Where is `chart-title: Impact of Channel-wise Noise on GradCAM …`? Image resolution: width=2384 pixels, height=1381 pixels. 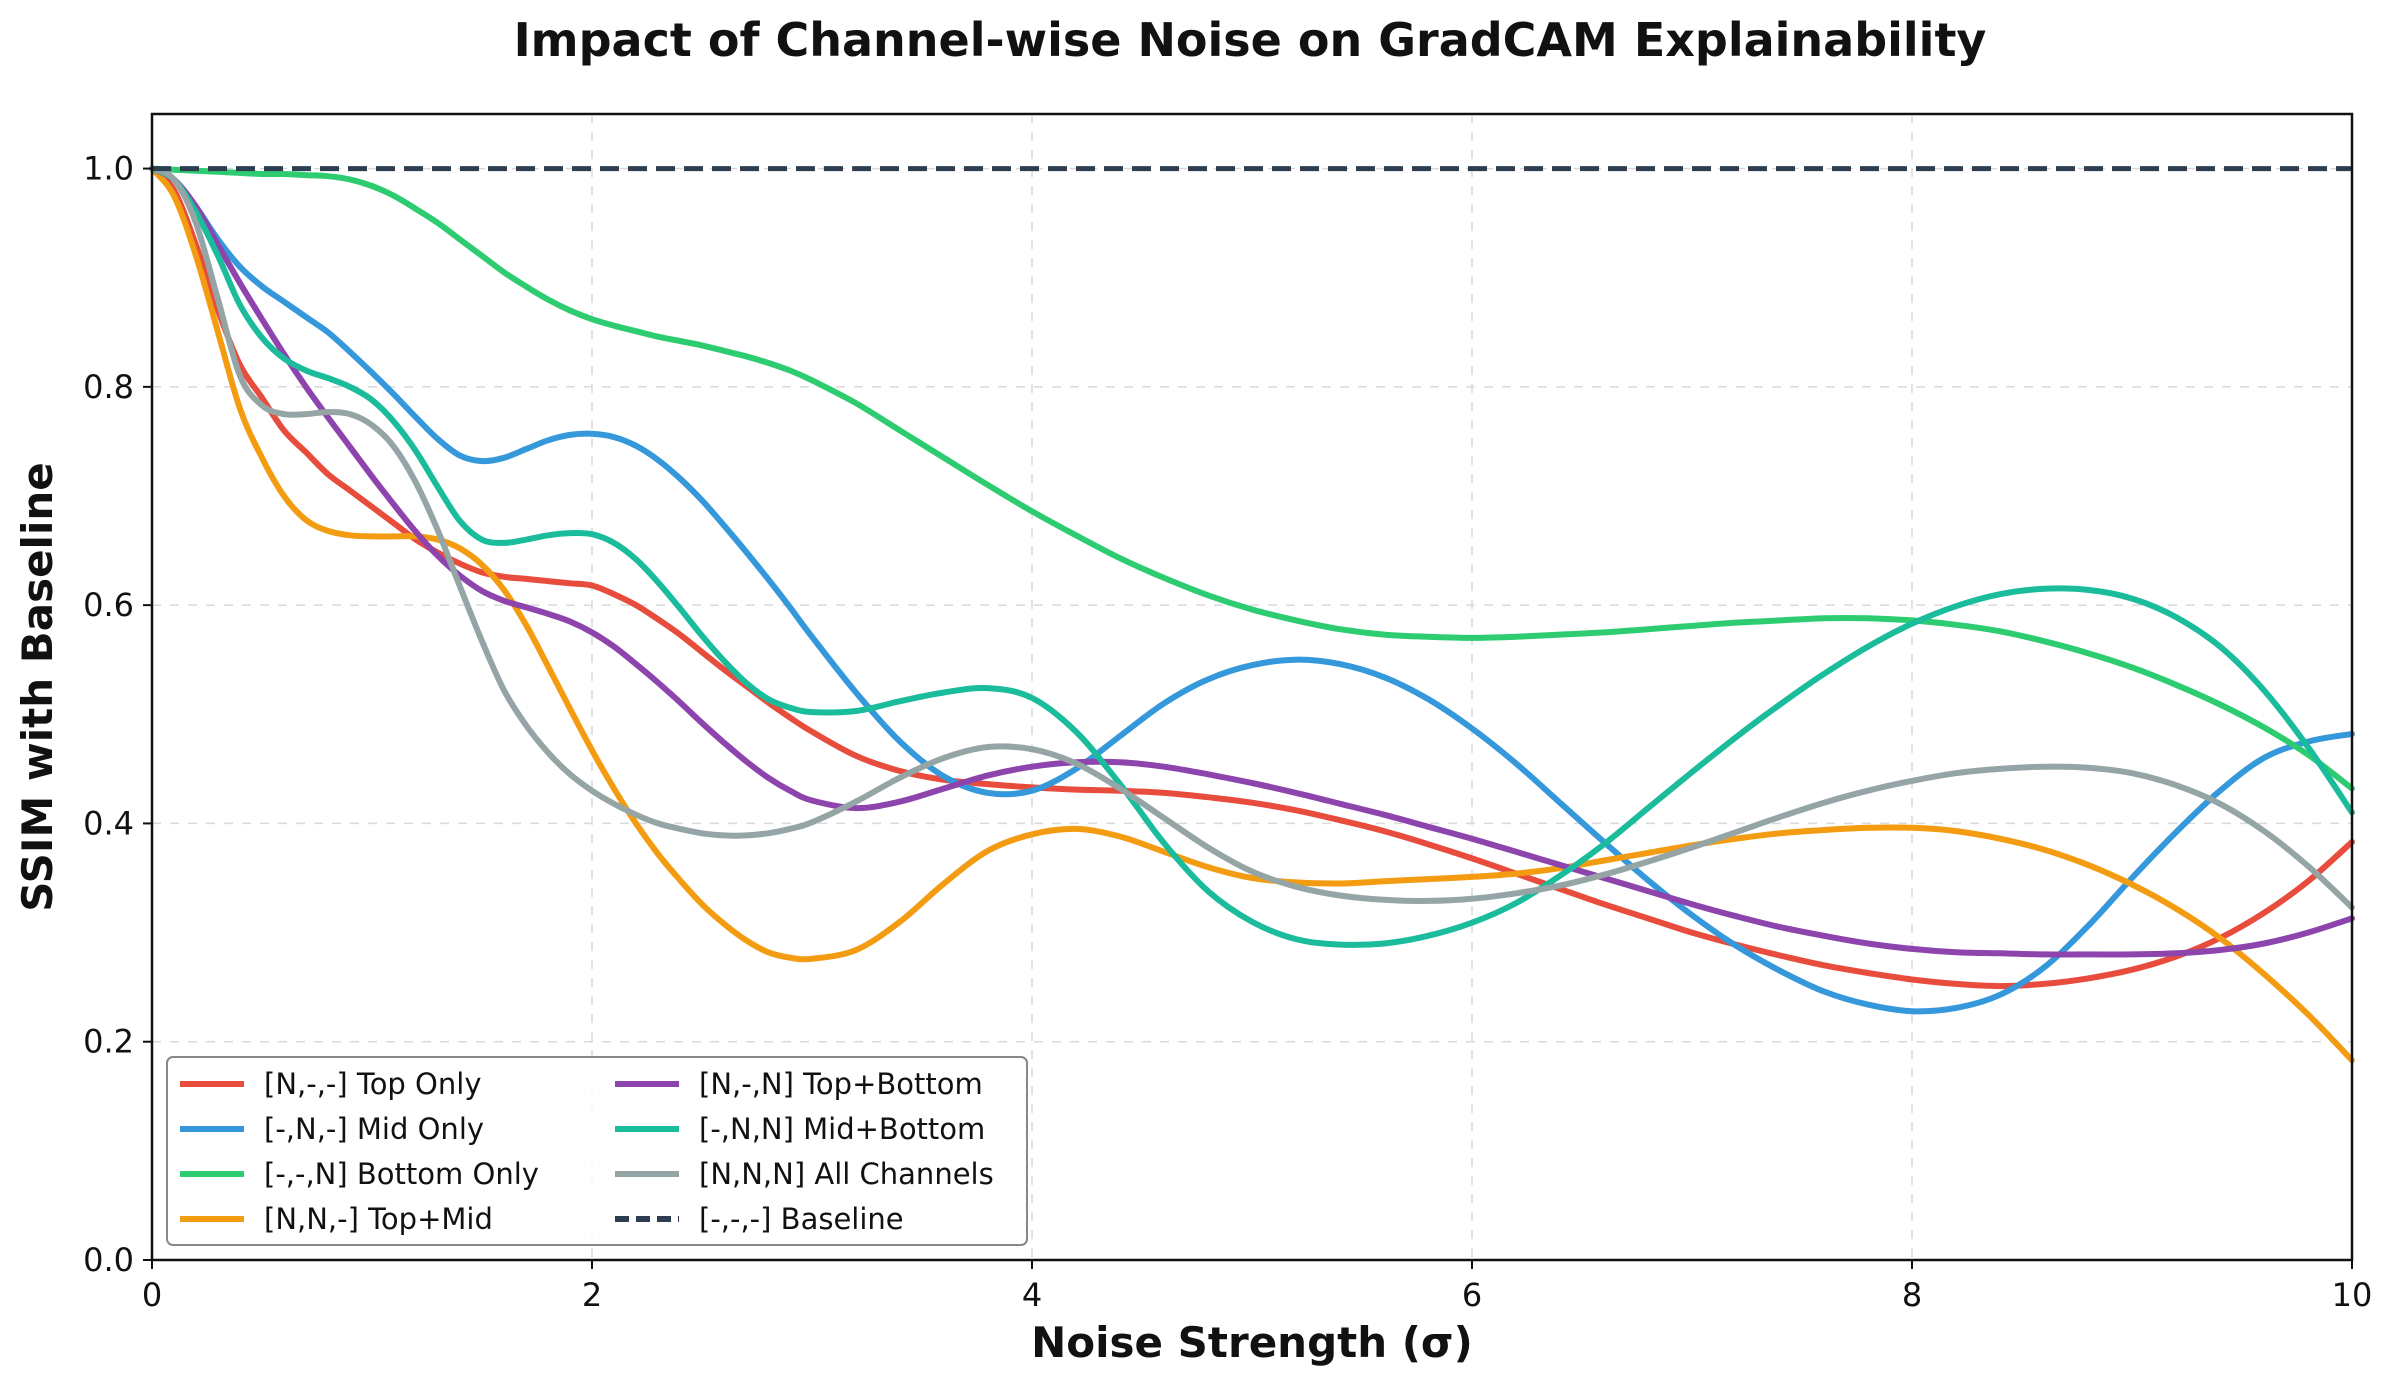 chart-title: Impact of Channel-wise Noise on GradCAM … is located at coordinates (1250, 40).